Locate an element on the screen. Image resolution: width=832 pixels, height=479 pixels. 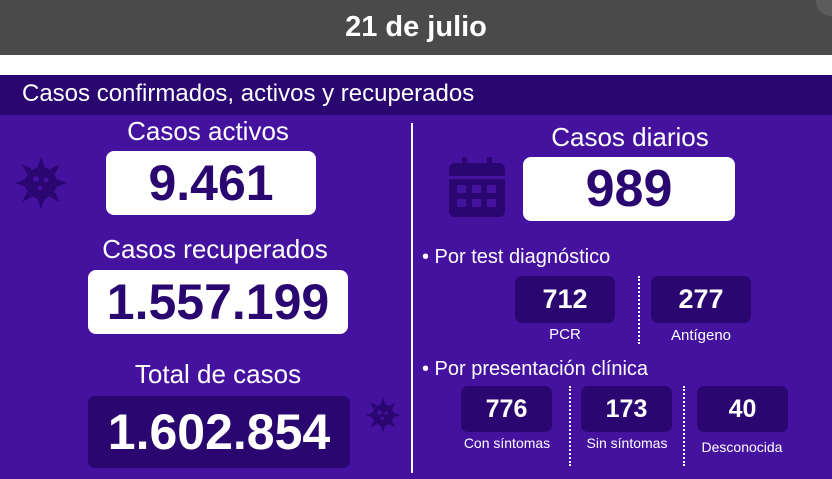
casos-diarios-value: 989 is located at coordinates (629, 189).